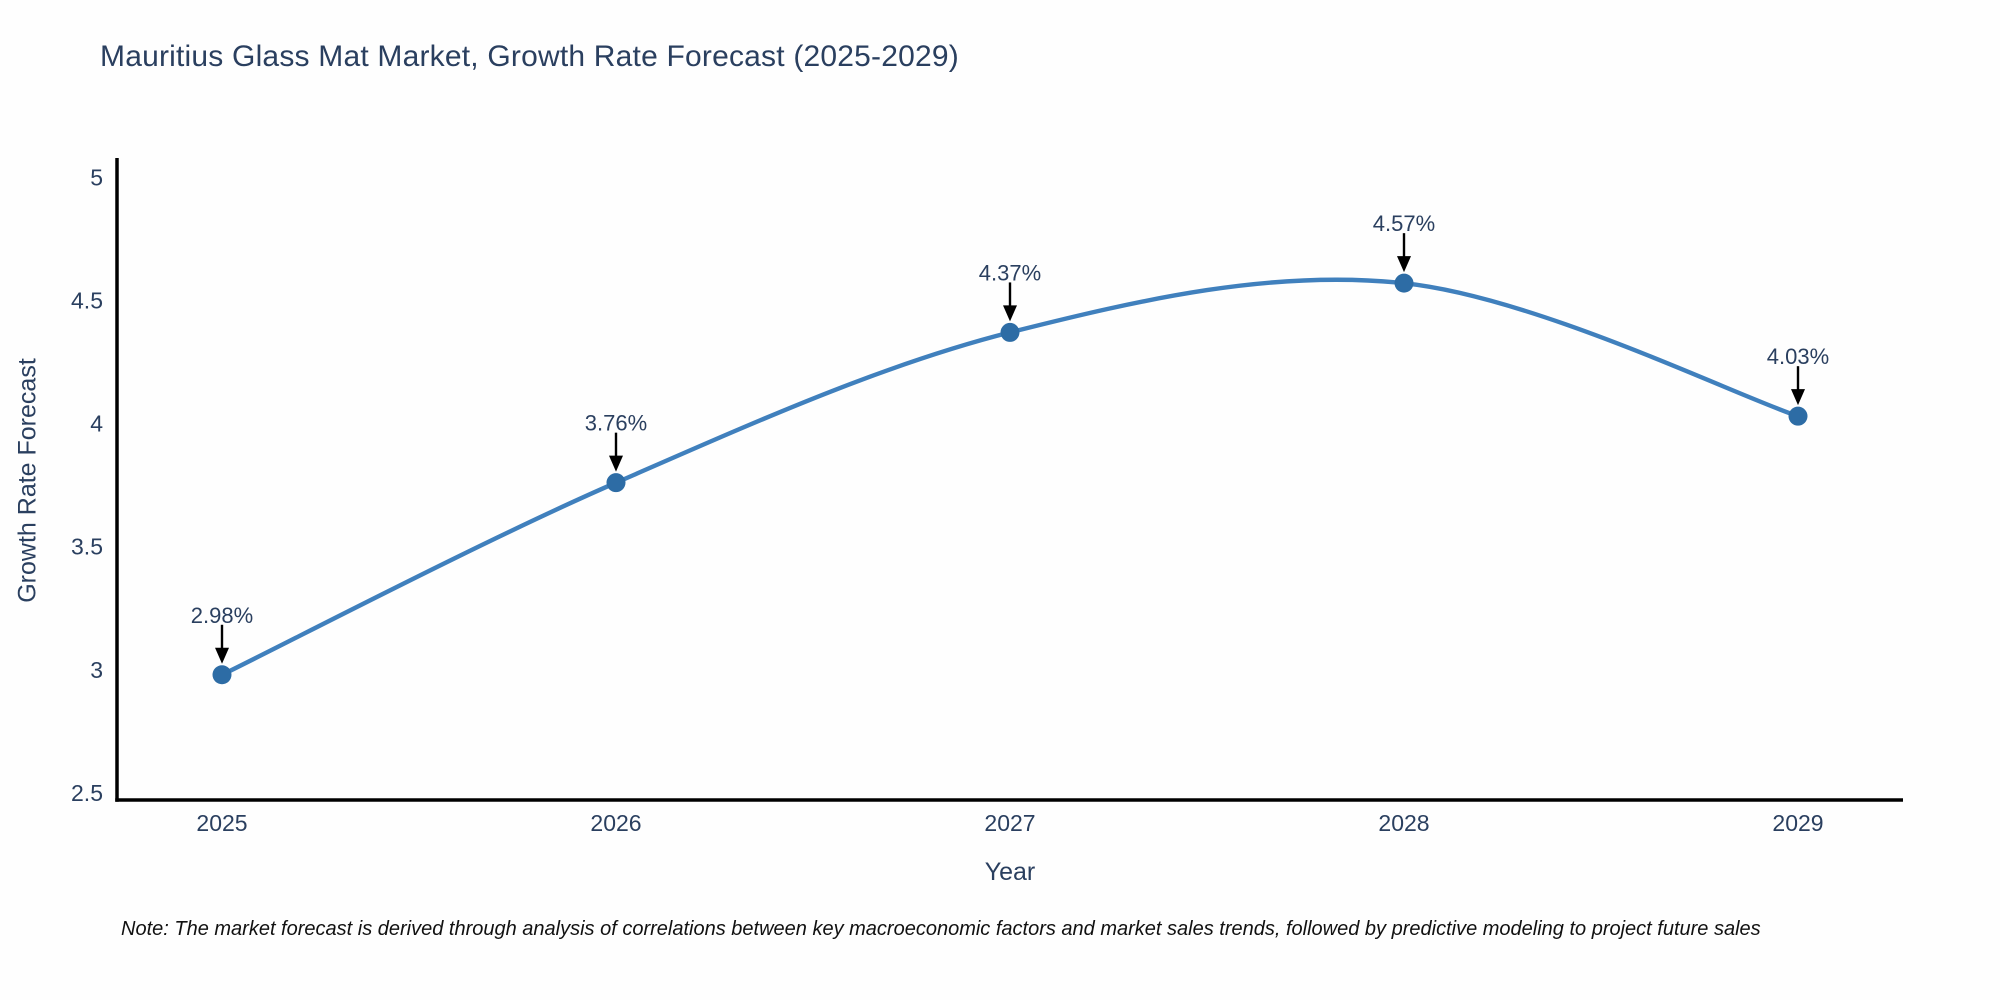  What do you see at coordinates (221, 823) in the screenshot?
I see `x-tick-label: 2025` at bounding box center [221, 823].